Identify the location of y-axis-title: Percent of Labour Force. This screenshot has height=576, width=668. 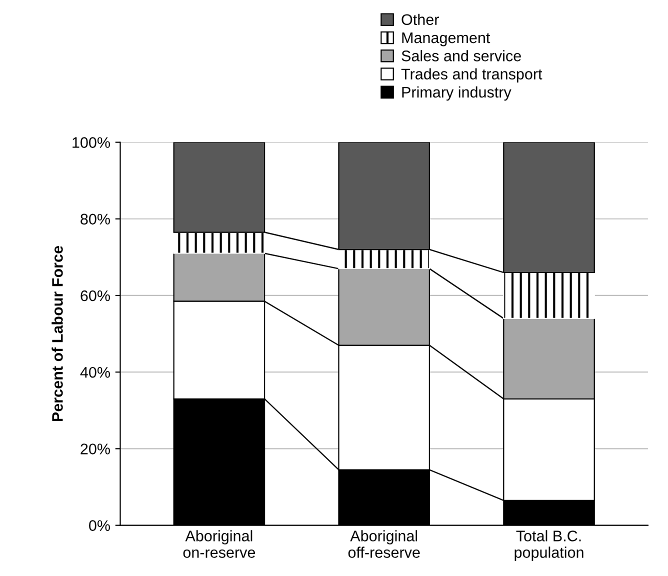
(57, 334).